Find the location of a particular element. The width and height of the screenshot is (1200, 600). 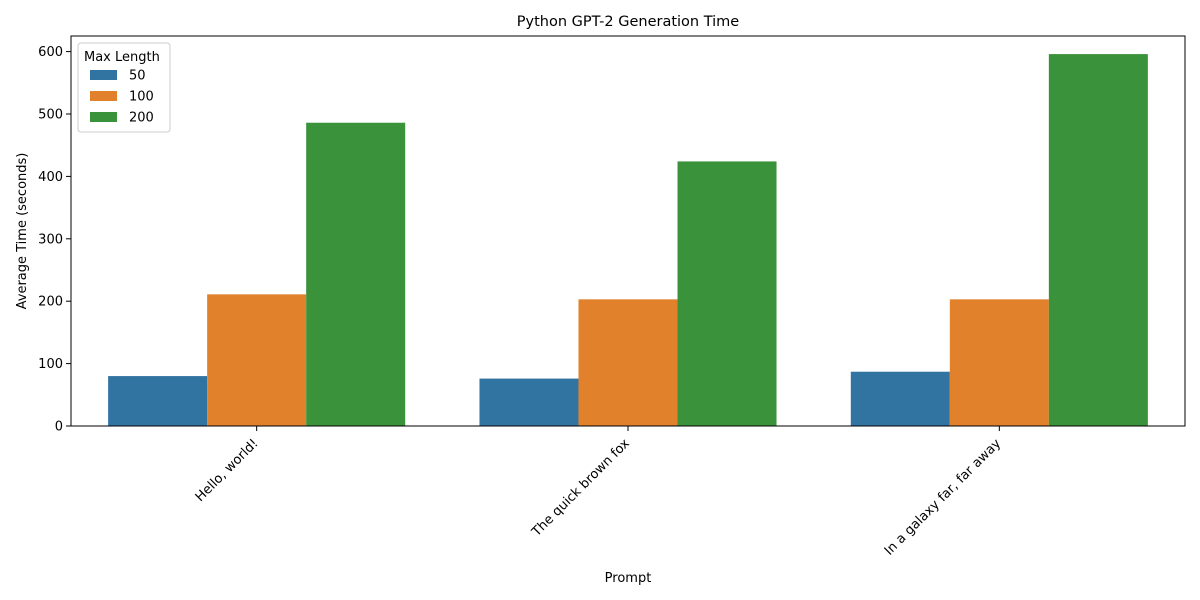

legend-label-100: 100 is located at coordinates (141, 97).